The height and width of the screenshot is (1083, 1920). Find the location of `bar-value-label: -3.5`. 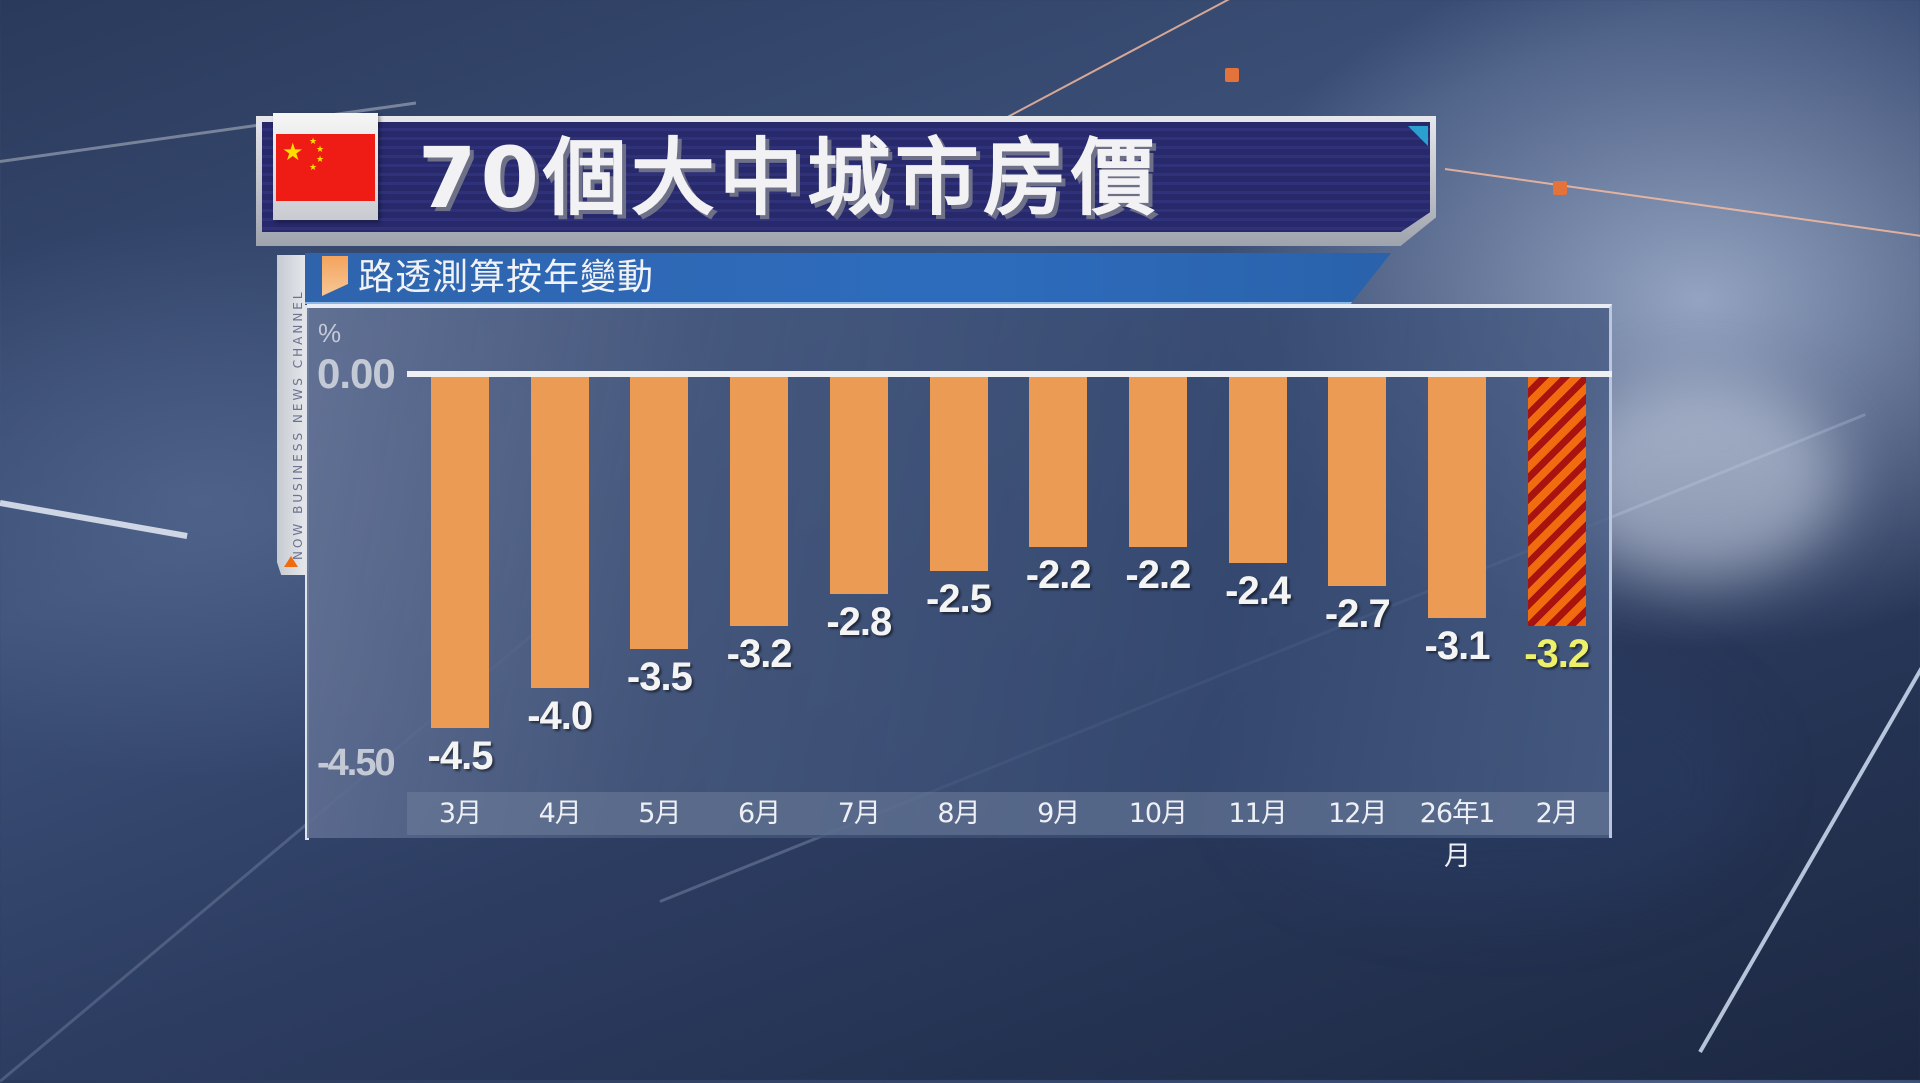

bar-value-label: -3.5 is located at coordinates (659, 677).